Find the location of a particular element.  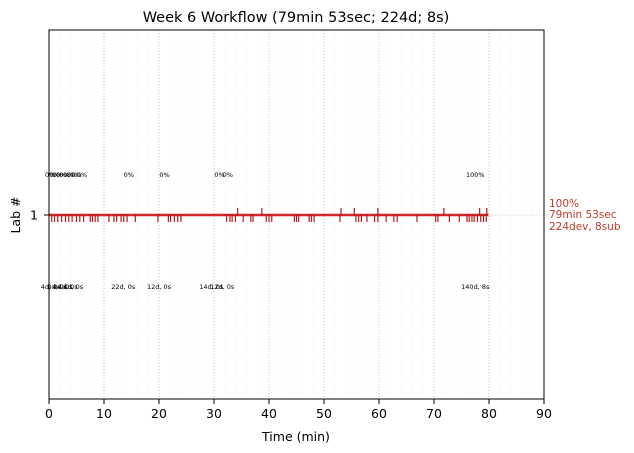

x-tick-label: 70 is located at coordinates (434, 413).